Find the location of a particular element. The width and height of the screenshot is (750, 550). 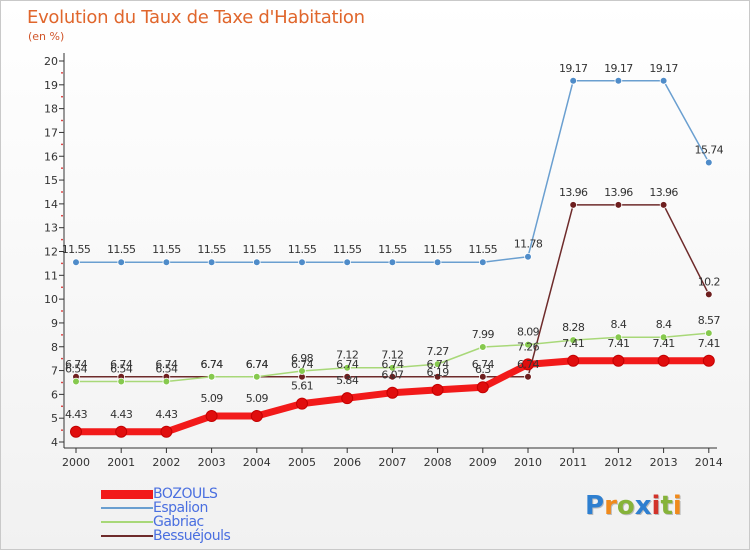

data-label-gabriac: 6.74 is located at coordinates (212, 364).